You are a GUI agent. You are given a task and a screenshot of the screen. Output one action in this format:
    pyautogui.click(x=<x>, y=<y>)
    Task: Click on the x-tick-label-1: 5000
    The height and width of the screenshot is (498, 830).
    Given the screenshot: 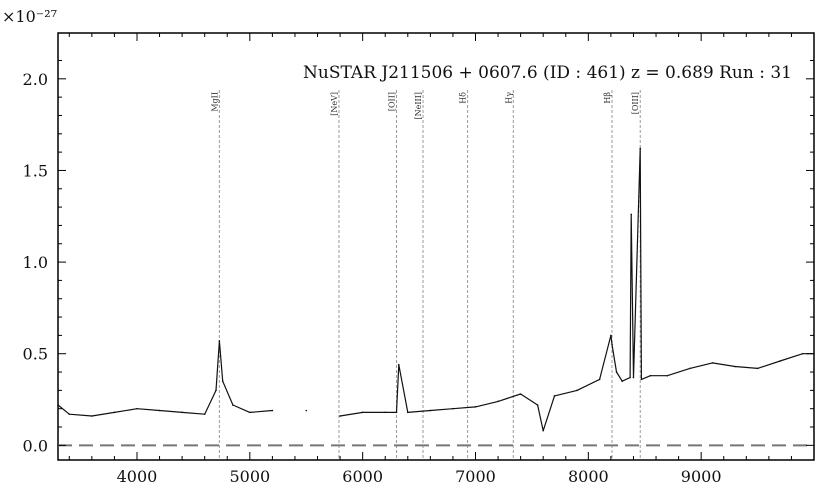 What is the action you would take?
    pyautogui.click(x=249, y=476)
    